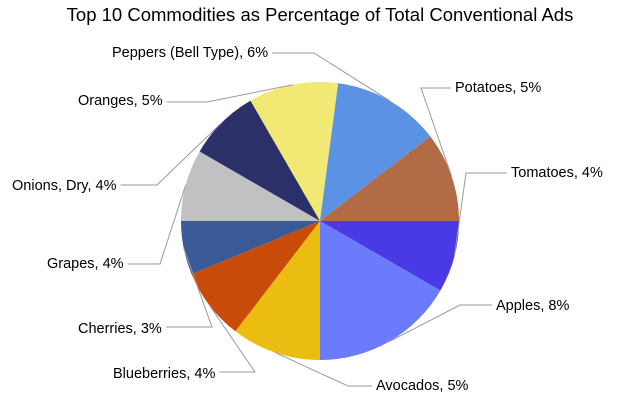 The image size is (626, 400). What do you see at coordinates (498, 88) in the screenshot?
I see `slice-label-potatoes: Potatoes, 5%` at bounding box center [498, 88].